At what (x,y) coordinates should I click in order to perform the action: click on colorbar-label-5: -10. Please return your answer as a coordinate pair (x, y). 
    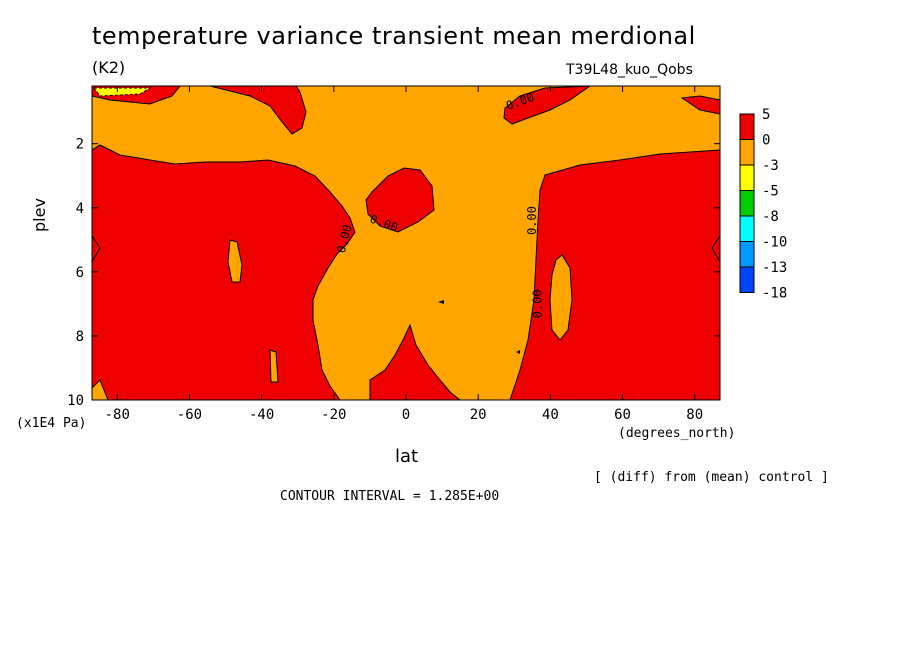
    Looking at the image, I should click on (774, 243).